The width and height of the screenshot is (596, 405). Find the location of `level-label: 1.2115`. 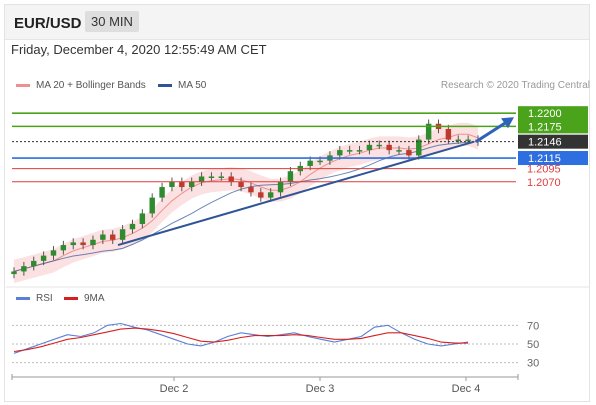

level-label: 1.2115 is located at coordinates (544, 159).